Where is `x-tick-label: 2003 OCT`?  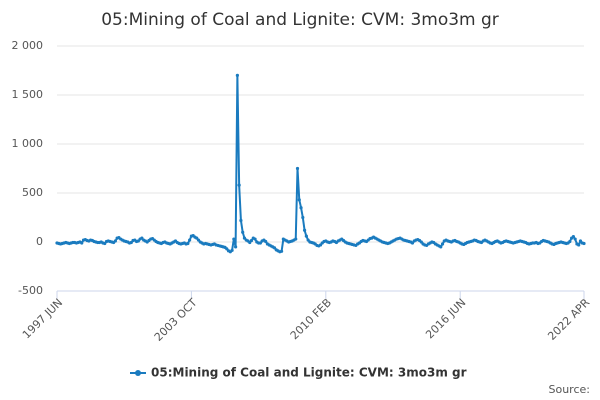 x-tick-label: 2003 OCT is located at coordinates (176, 320).